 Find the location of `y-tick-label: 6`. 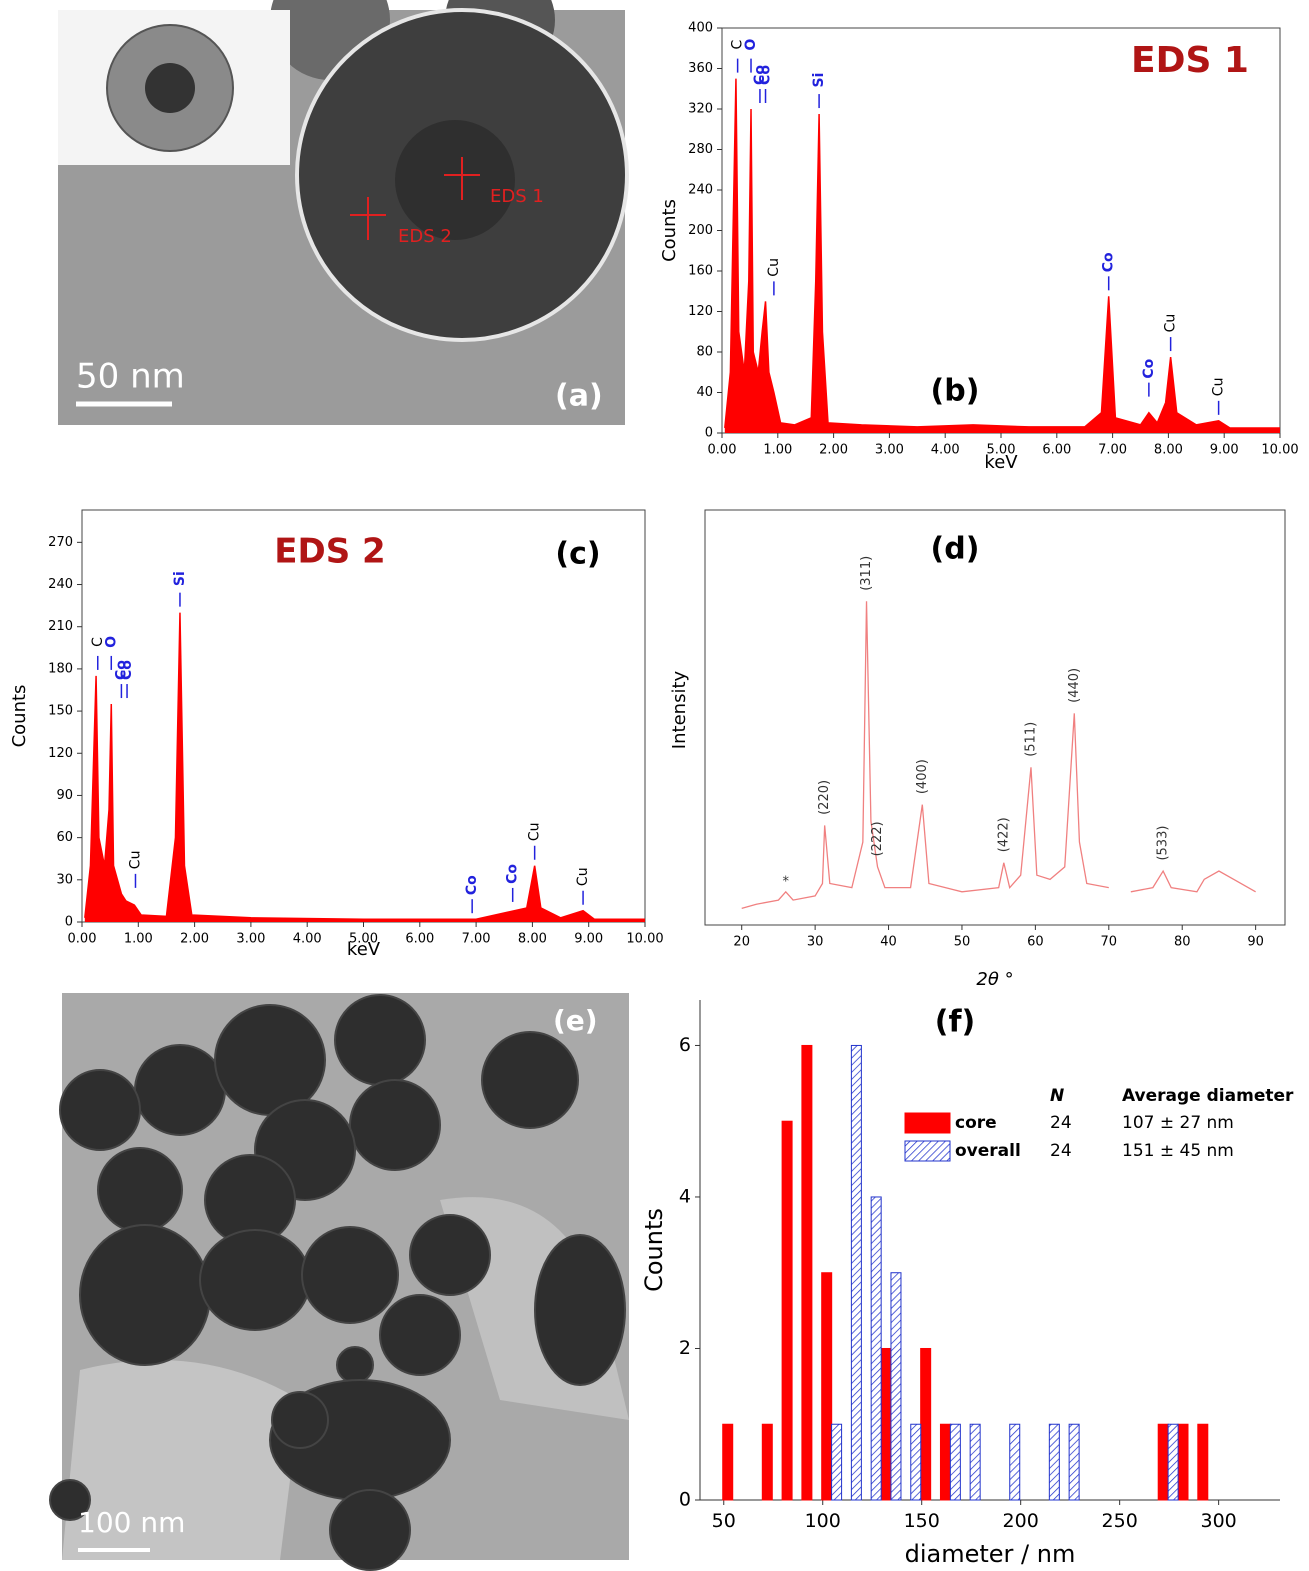

y-tick-label: 6 is located at coordinates (685, 1045).